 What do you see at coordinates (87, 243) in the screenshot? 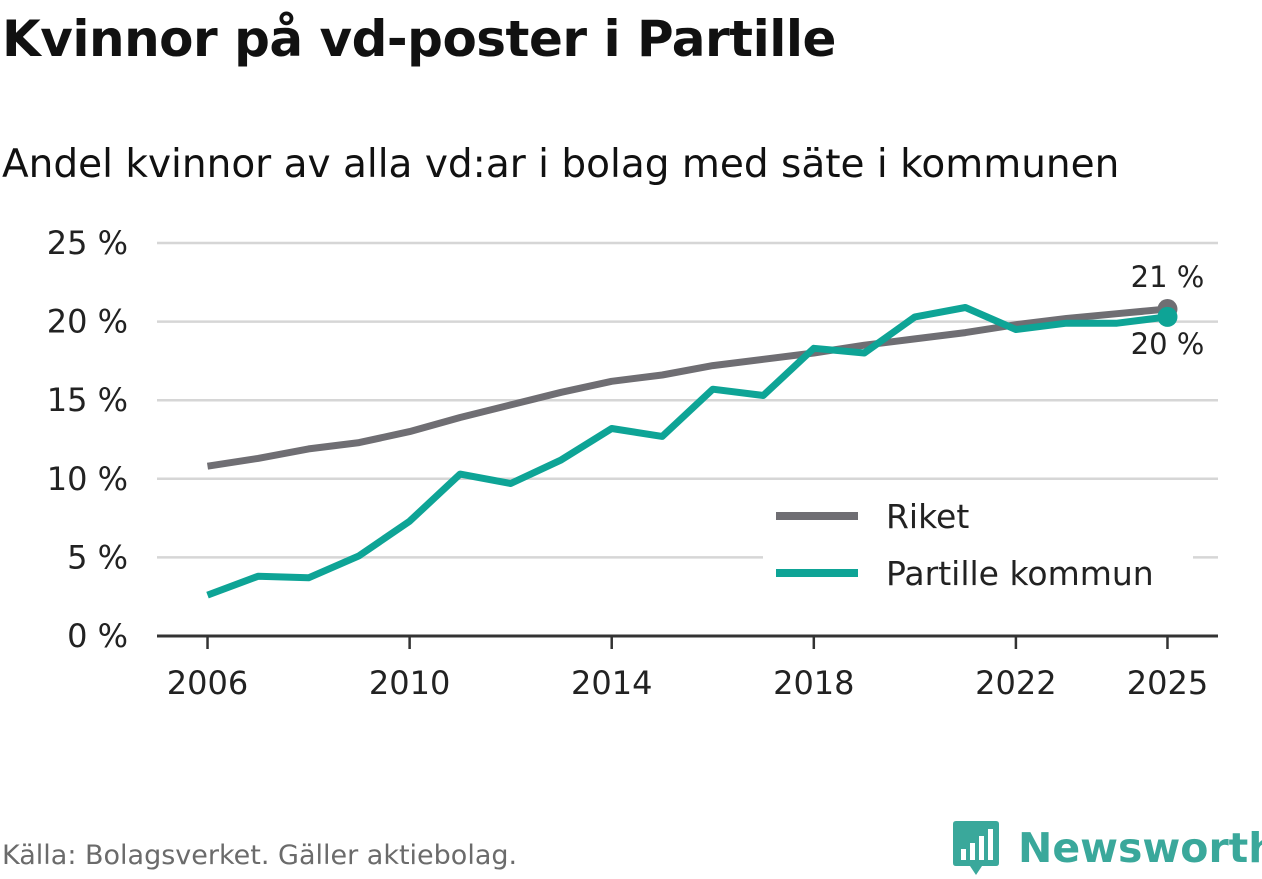
I see `y-tick-label: 25 %` at bounding box center [87, 243].